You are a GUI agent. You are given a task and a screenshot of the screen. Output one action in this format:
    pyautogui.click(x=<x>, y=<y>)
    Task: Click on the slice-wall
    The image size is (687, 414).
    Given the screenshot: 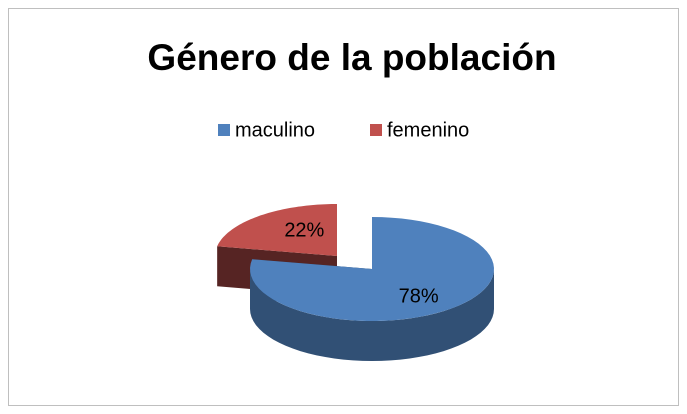 What is the action you would take?
    pyautogui.click(x=372, y=315)
    